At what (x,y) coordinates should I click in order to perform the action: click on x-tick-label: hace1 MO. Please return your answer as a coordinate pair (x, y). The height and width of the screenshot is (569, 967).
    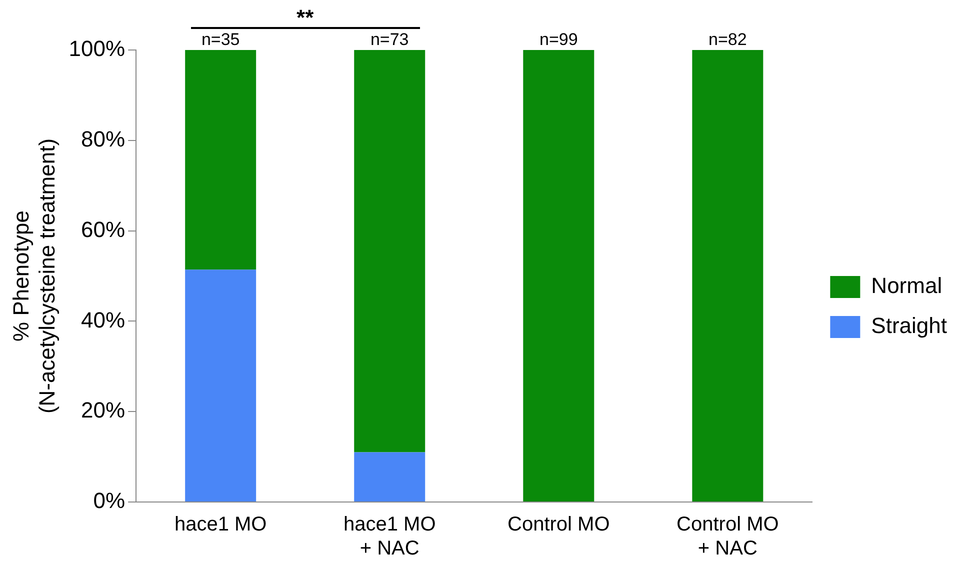
    Looking at the image, I should click on (220, 525).